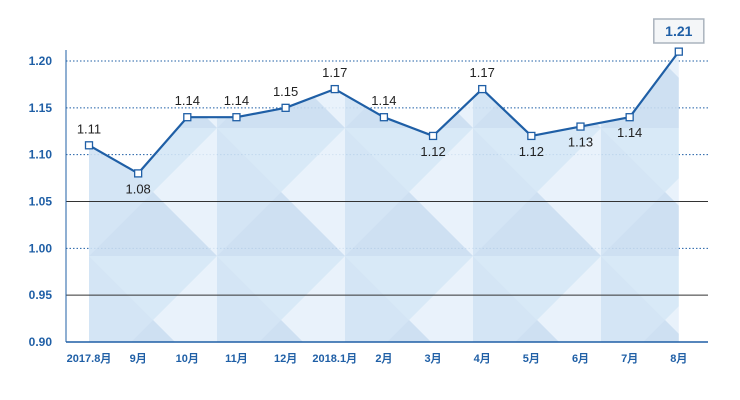 The width and height of the screenshot is (740, 400). What do you see at coordinates (432, 358) in the screenshot?
I see `x-tick-label: 3月` at bounding box center [432, 358].